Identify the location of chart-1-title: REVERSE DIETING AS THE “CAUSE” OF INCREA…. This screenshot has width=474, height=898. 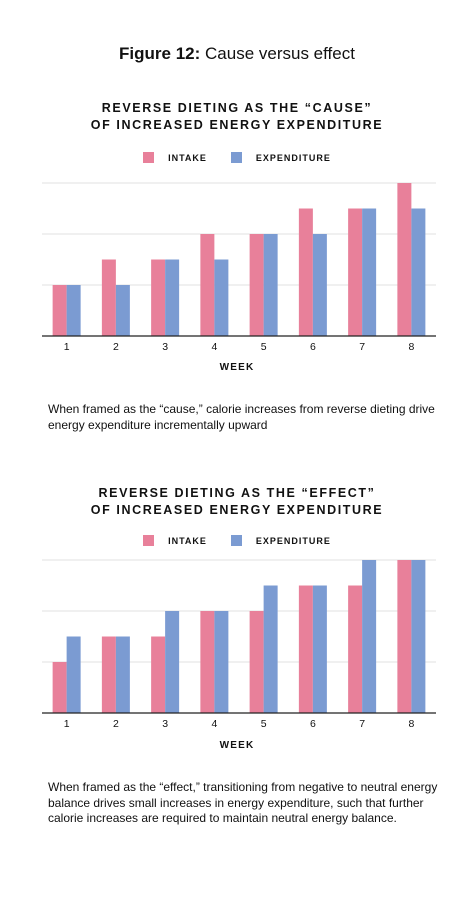
(237, 117).